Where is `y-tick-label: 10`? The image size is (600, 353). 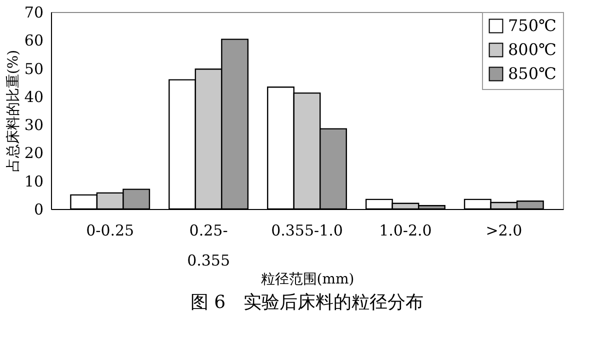 y-tick-label: 10 is located at coordinates (34, 181).